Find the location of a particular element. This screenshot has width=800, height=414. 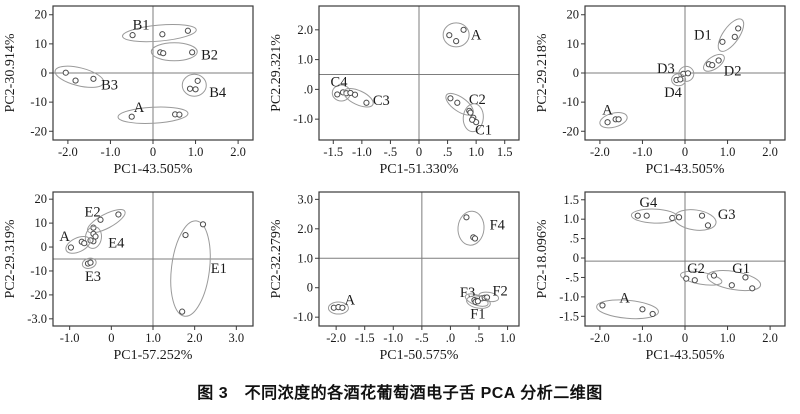

x-axis-label: PC1-43.505% is located at coordinates (685, 355).